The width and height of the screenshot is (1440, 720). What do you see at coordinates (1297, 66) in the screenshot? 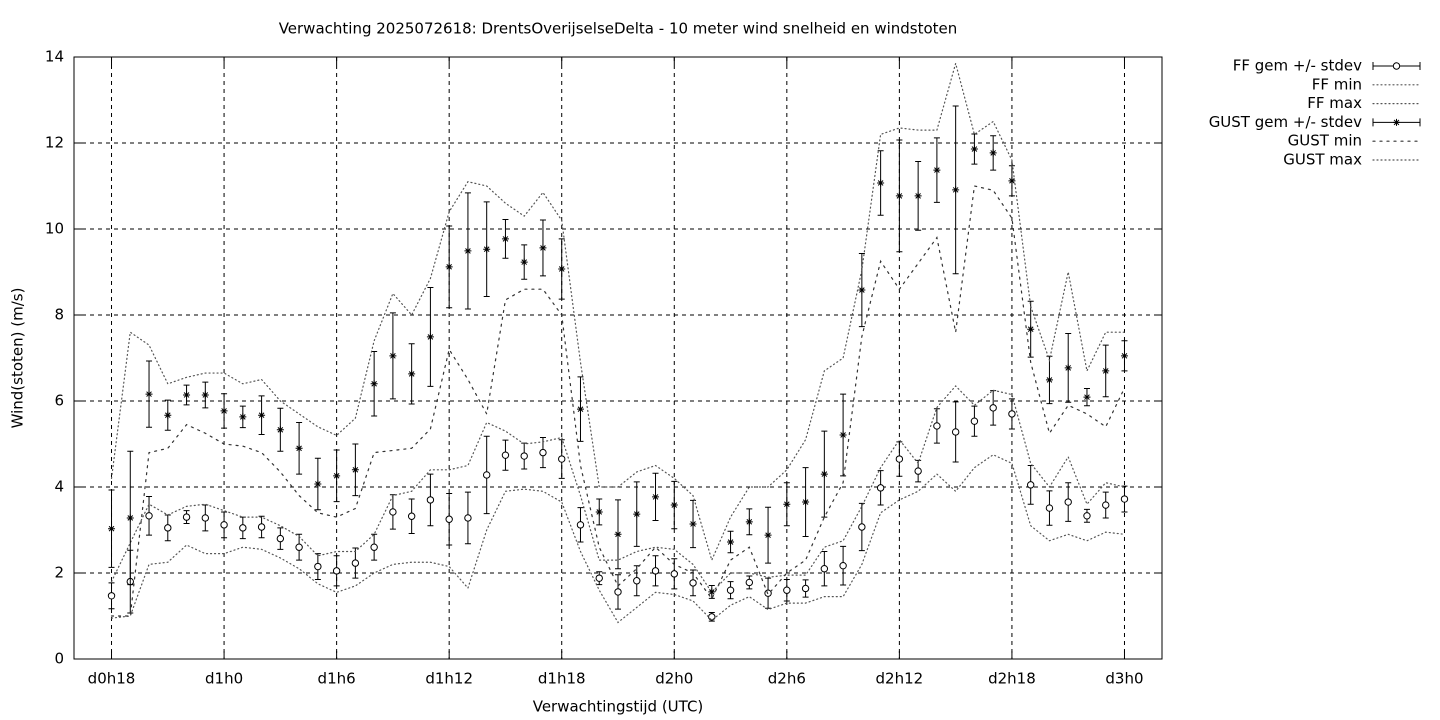
I see `legend-label: FF gem +/- stdev` at bounding box center [1297, 66].